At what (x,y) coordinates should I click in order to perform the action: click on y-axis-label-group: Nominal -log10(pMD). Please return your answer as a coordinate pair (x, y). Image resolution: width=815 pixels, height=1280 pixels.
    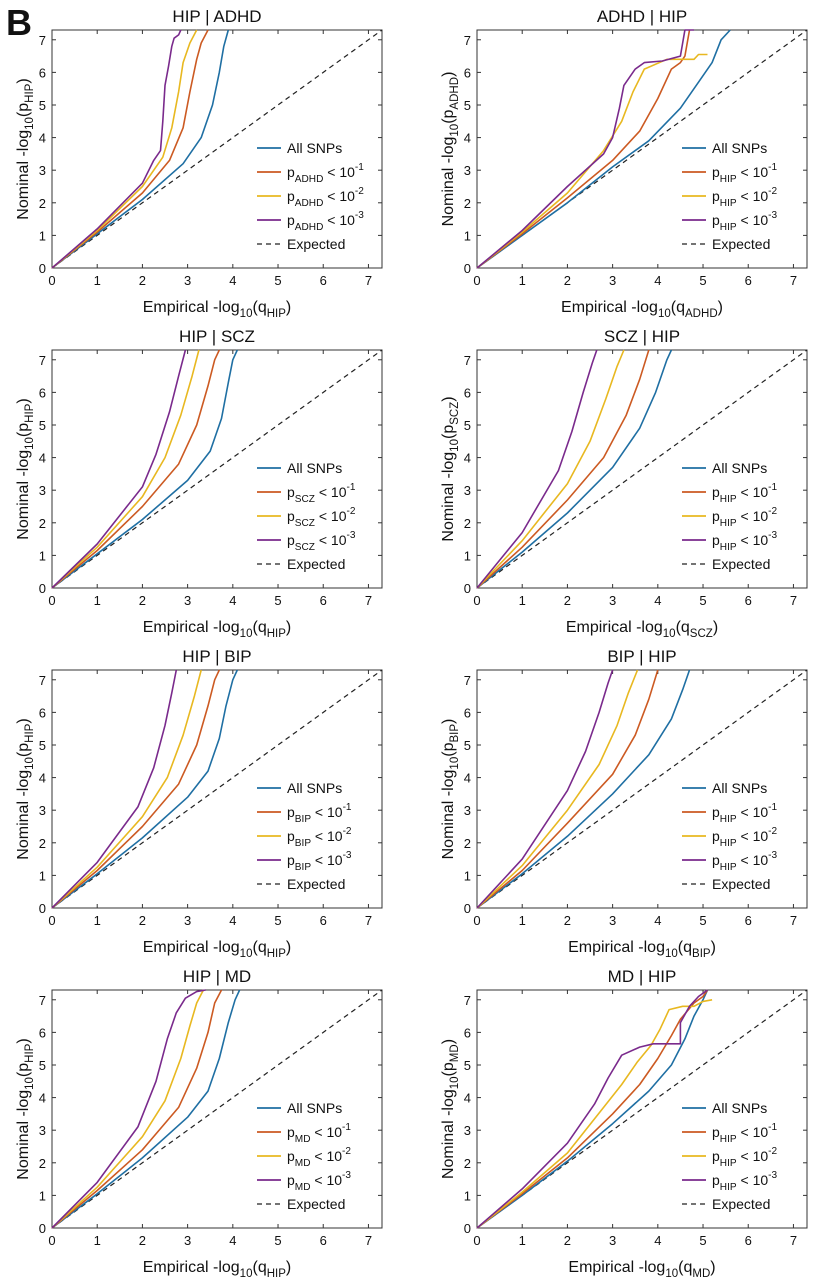
    Looking at the image, I should click on (450, 1109).